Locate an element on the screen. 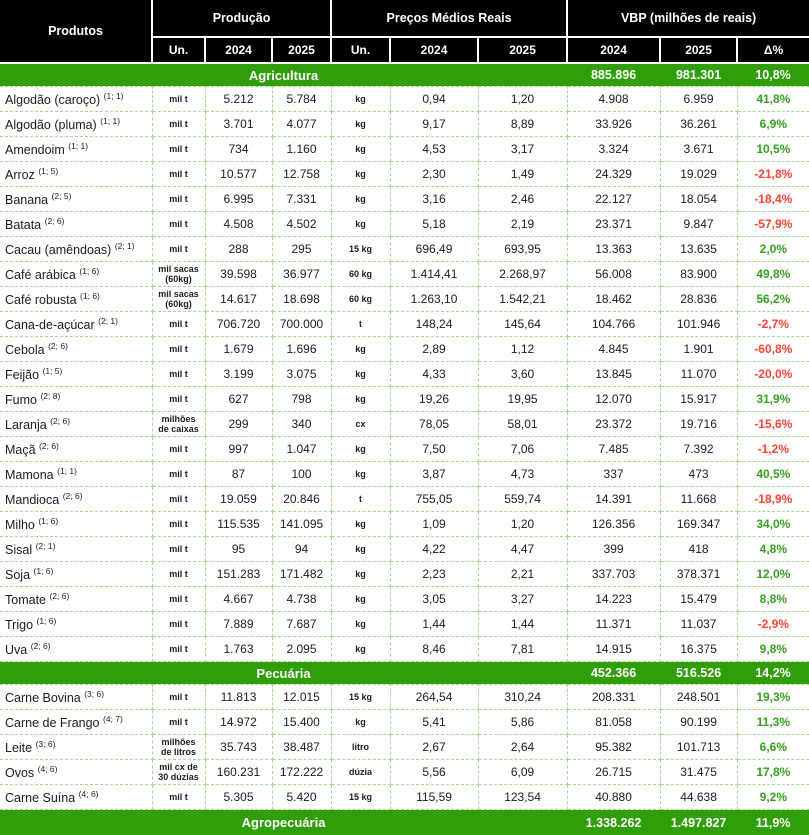  production-2024: 19.059 is located at coordinates (238, 499).